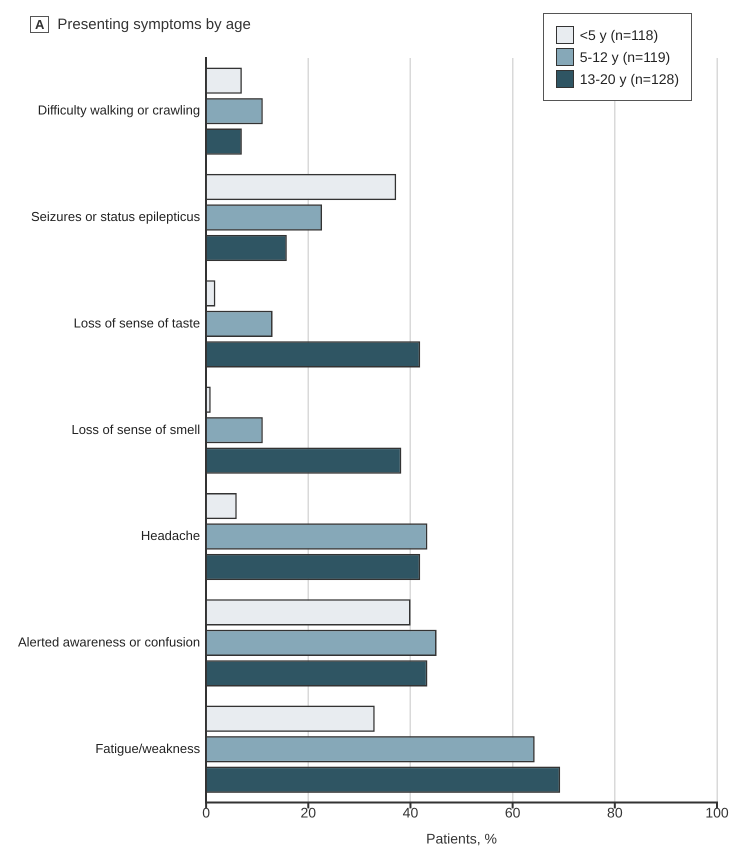 The height and width of the screenshot is (862, 745). I want to click on y-tick-label: Difficulty walking or crawling, so click(119, 110).